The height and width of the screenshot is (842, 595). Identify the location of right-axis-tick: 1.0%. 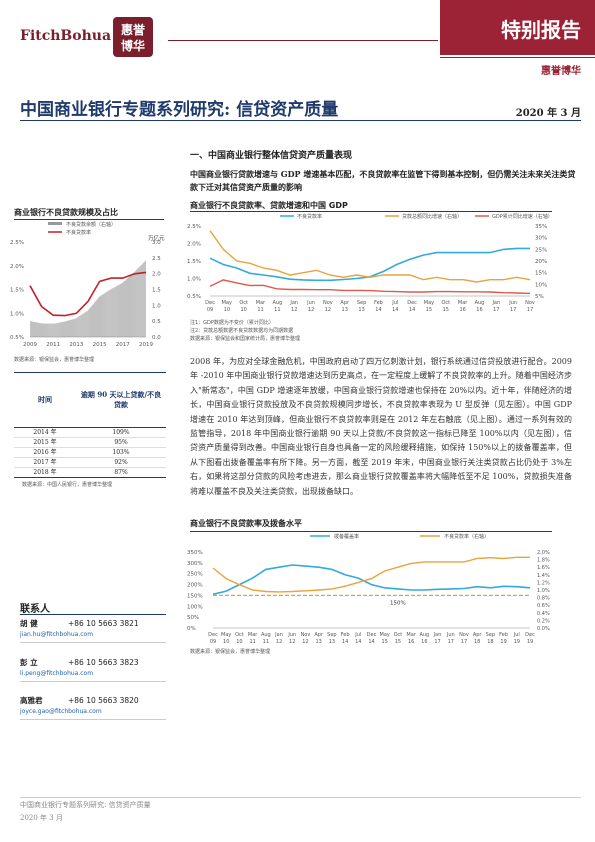
(543, 591).